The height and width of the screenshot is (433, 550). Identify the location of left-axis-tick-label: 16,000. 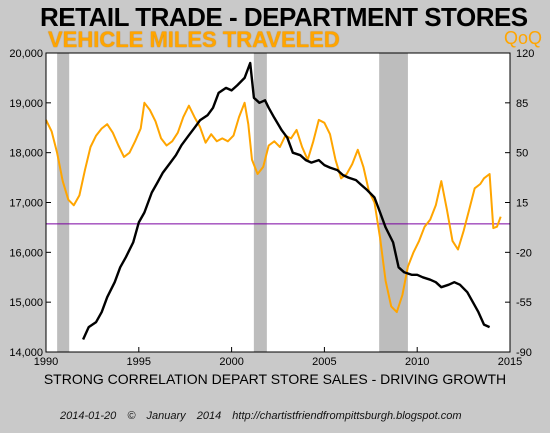
(26, 253).